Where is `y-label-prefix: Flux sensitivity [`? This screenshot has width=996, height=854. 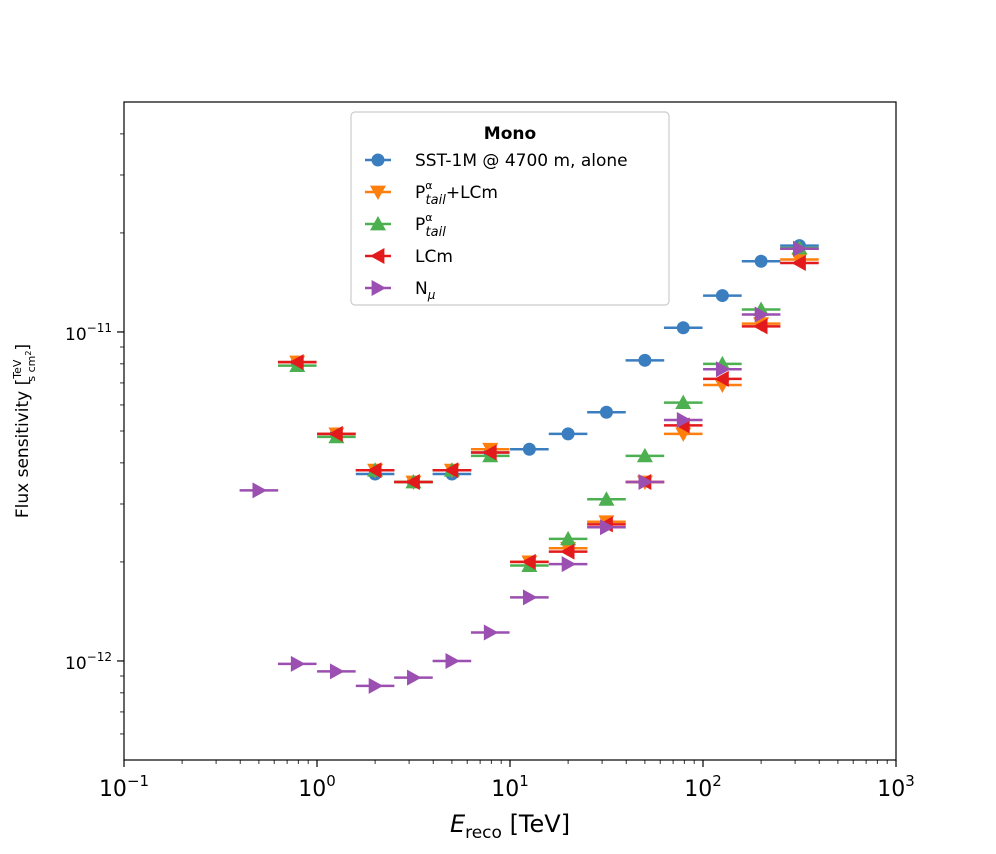 y-label-prefix: Flux sensitivity [ is located at coordinates (23, 448).